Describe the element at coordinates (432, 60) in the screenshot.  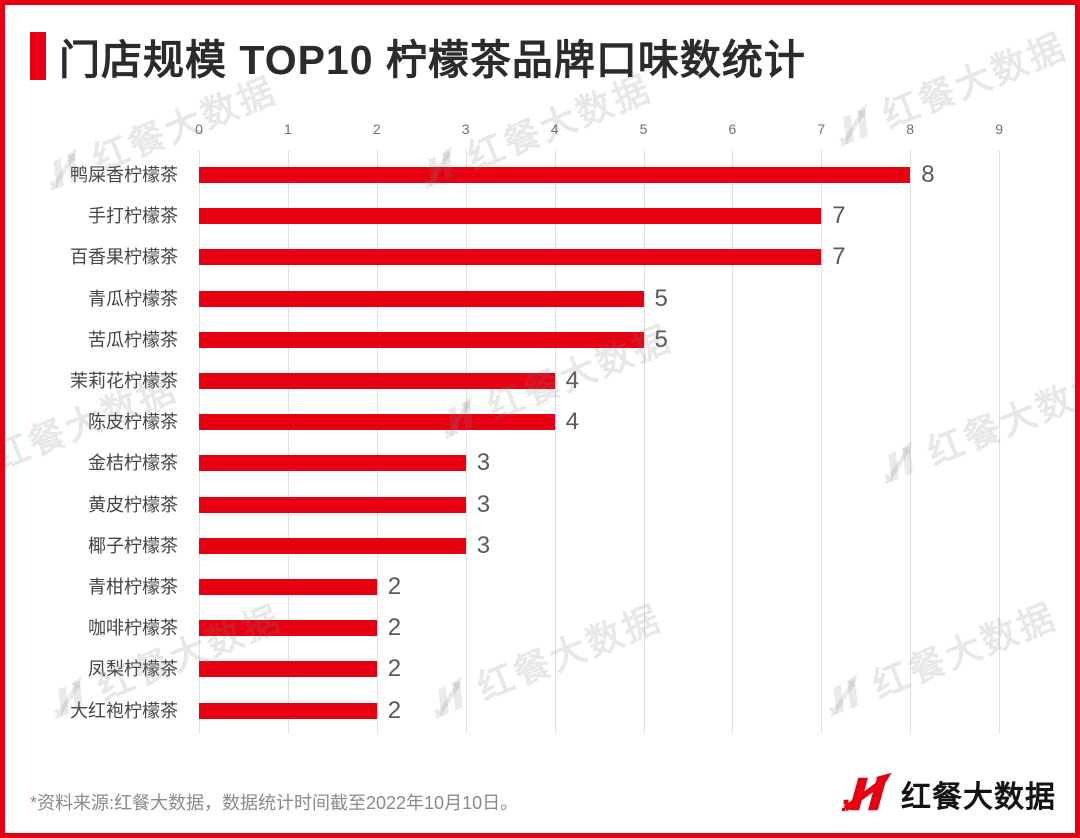
I see `chart-title: 门店规模 TOP10 柠檬茶品牌口味数统计` at that location.